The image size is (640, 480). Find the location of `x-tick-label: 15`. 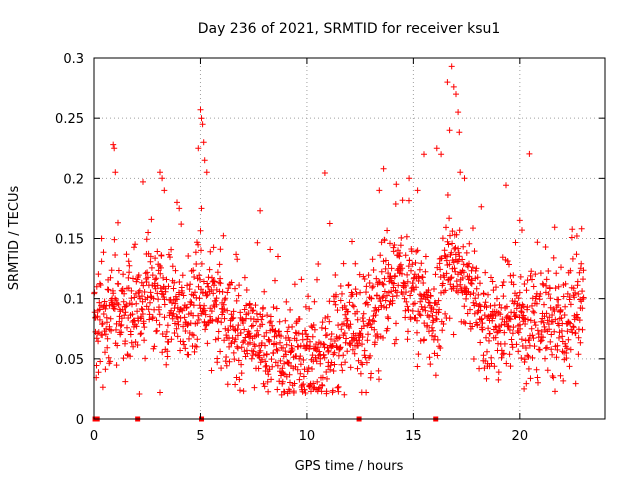

x-tick-label: 15 is located at coordinates (413, 436).